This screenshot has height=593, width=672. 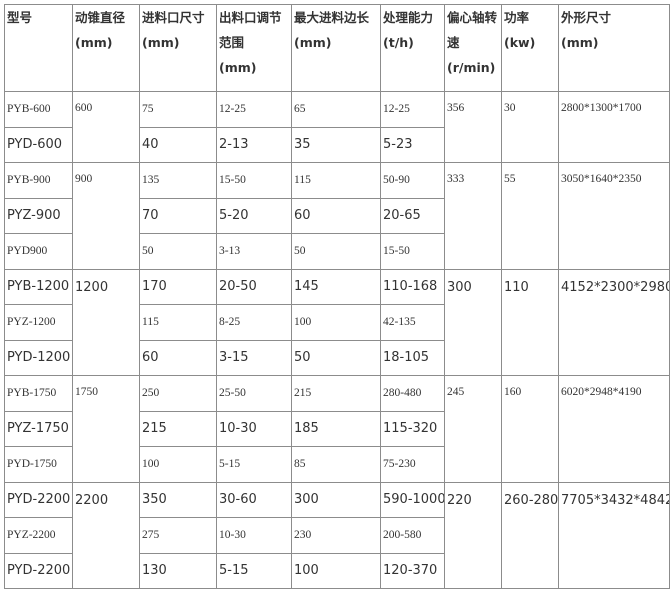 I want to click on header-text: 速, so click(x=453, y=42).